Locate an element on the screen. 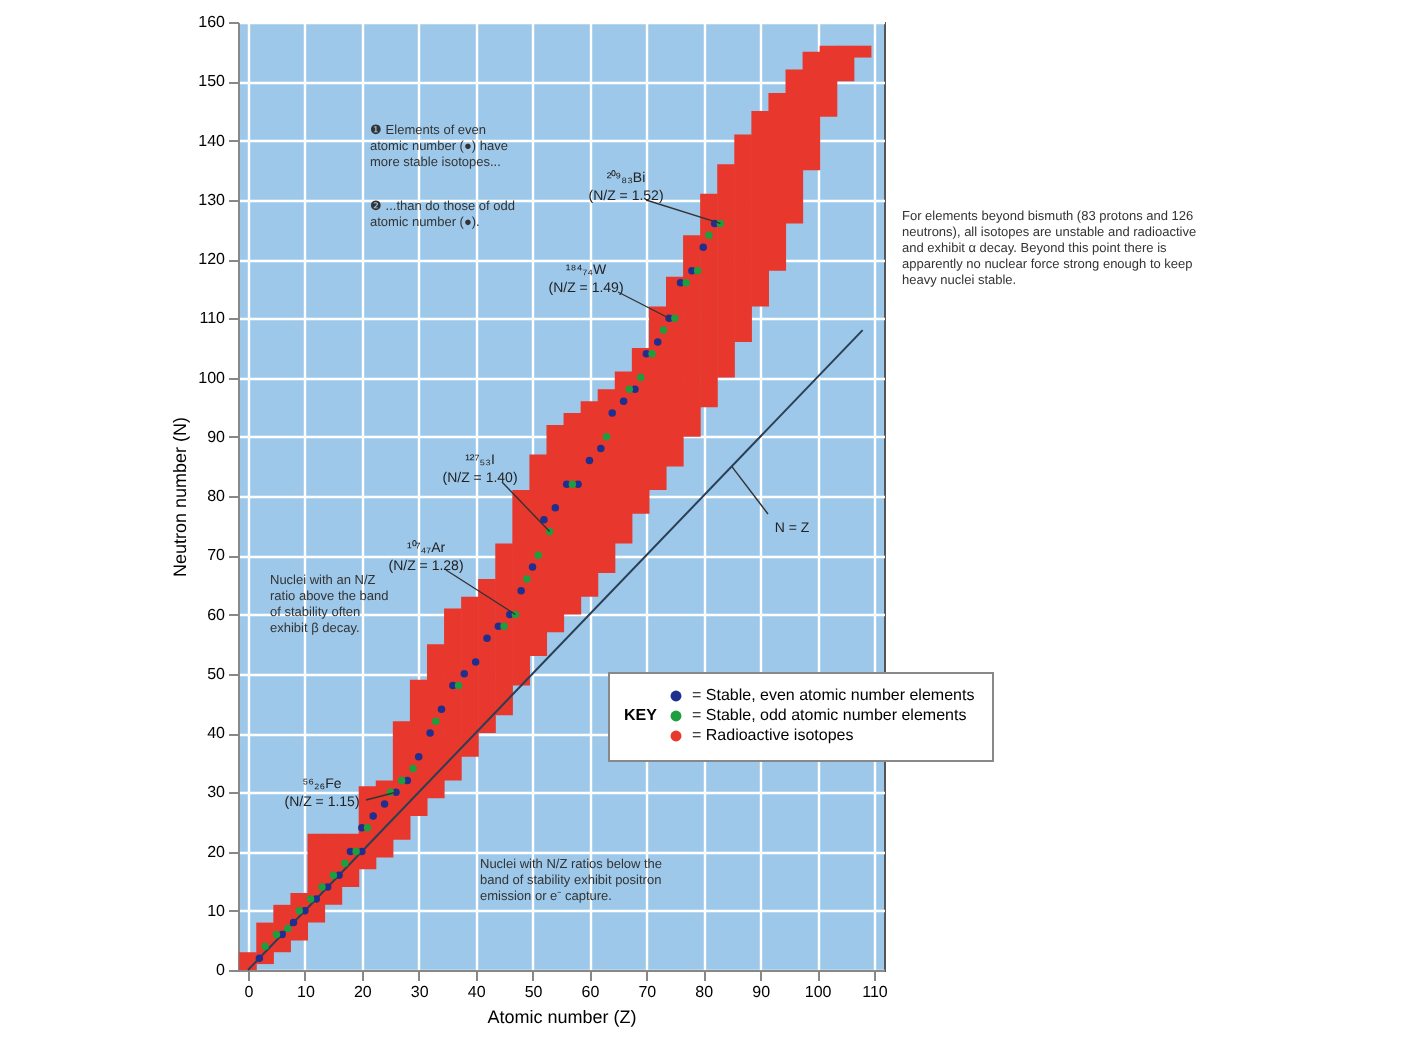 This screenshot has width=1404, height=1056. legend-label: = Radioactive isotopes is located at coordinates (773, 735).